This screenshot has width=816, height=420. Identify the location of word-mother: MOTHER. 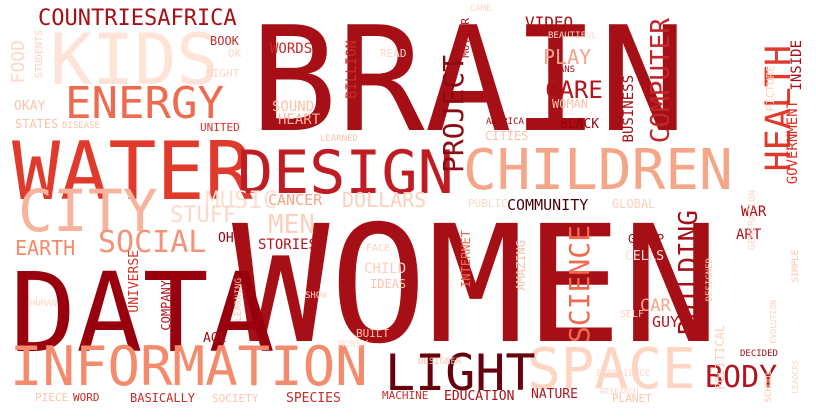
(465, 38).